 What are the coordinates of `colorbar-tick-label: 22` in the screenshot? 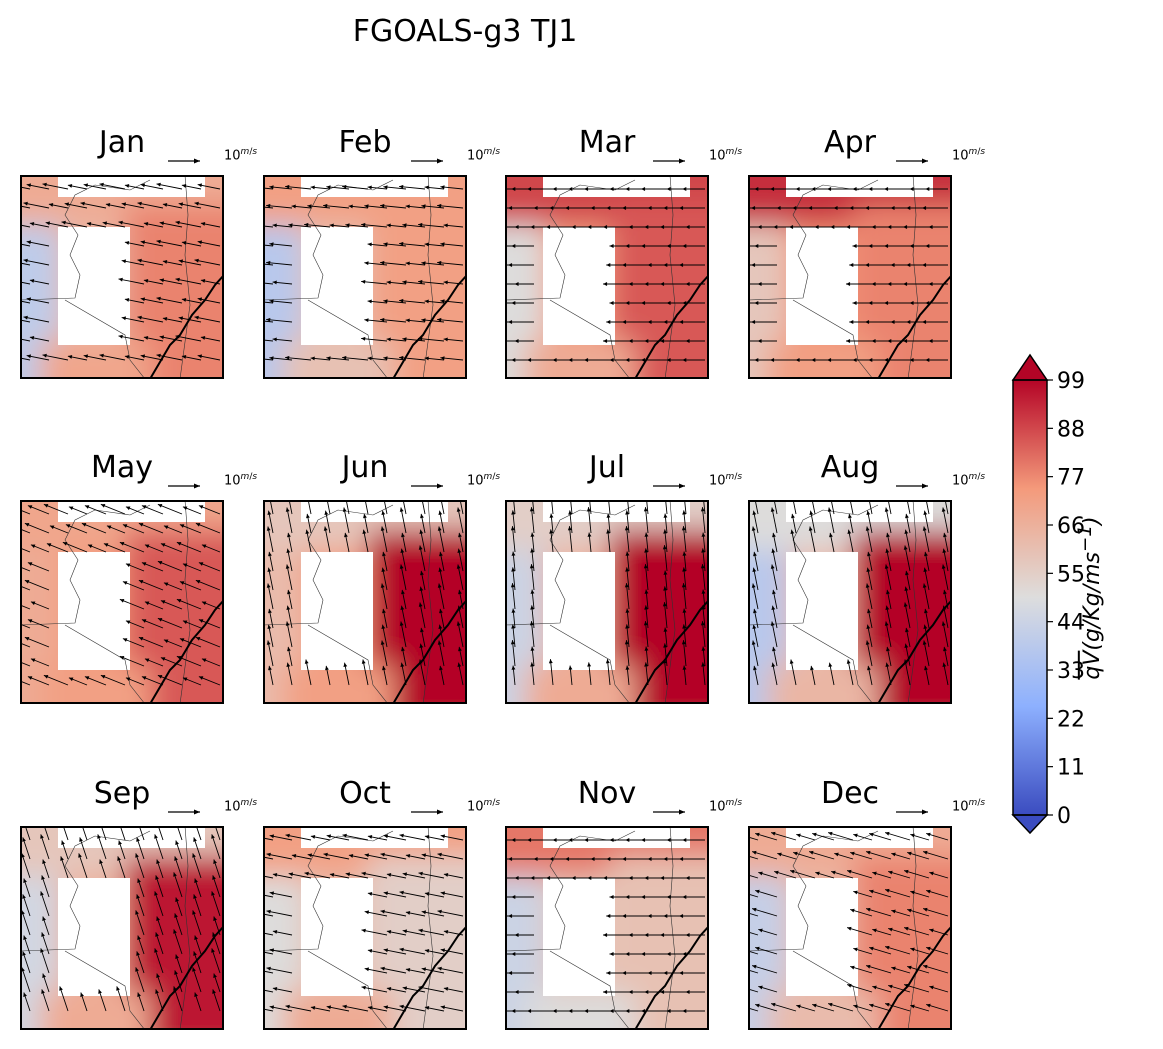 It's located at (1071, 719).